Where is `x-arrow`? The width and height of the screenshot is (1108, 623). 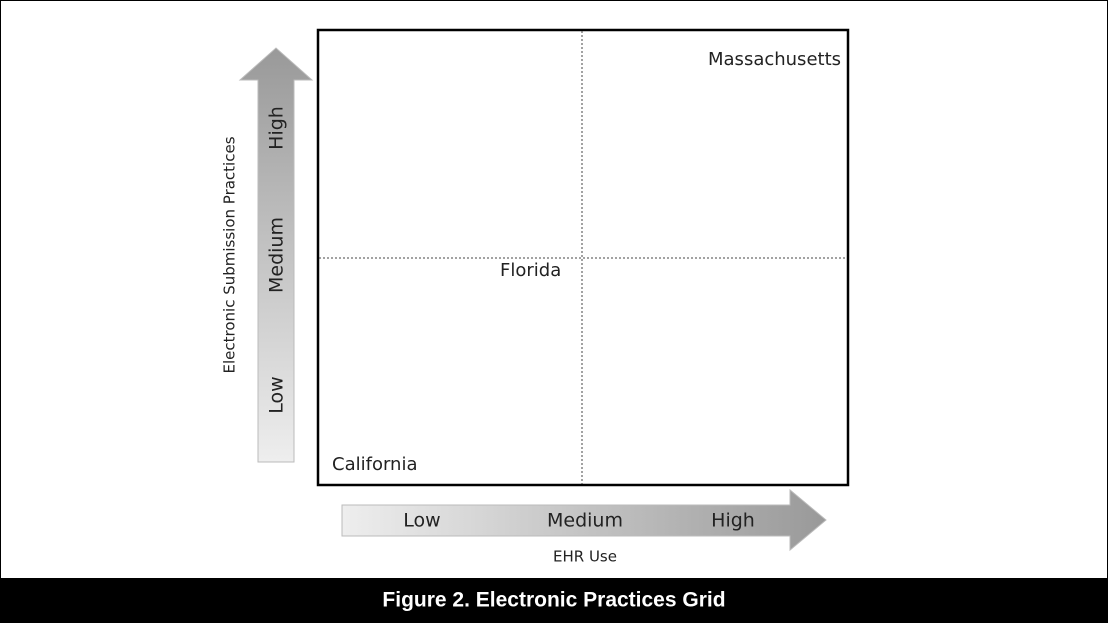
x-arrow is located at coordinates (584, 520).